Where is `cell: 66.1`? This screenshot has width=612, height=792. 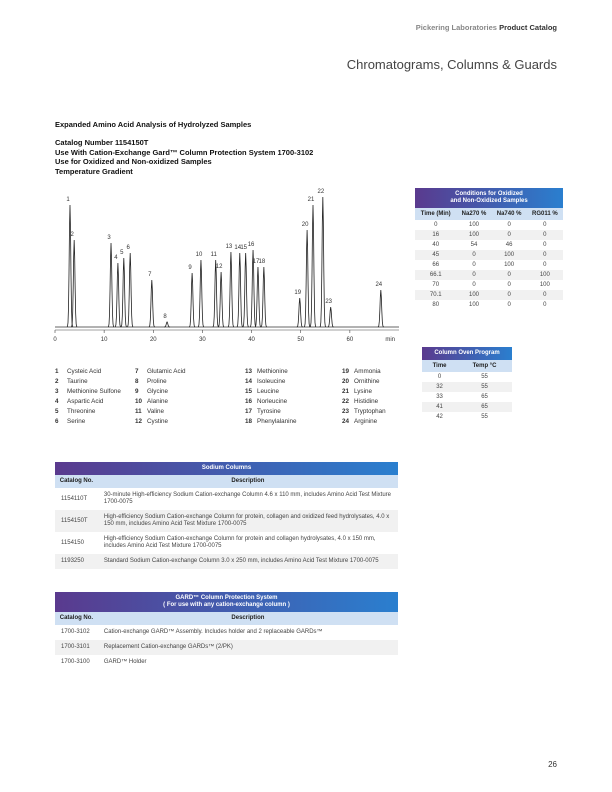 cell: 66.1 is located at coordinates (436, 275).